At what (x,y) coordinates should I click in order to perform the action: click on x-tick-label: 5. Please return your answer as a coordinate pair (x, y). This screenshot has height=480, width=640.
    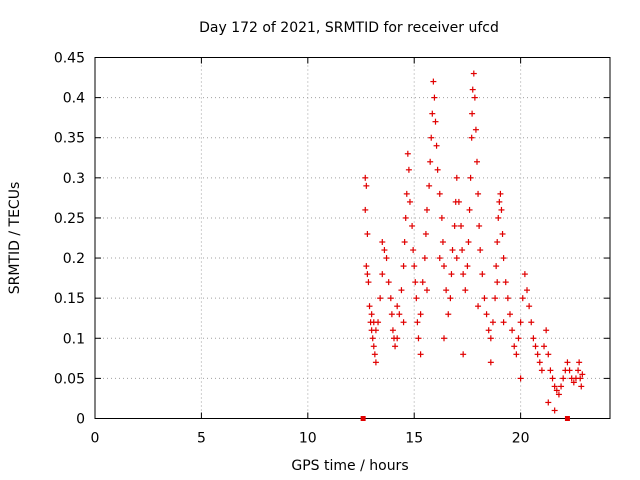
    Looking at the image, I should click on (201, 439).